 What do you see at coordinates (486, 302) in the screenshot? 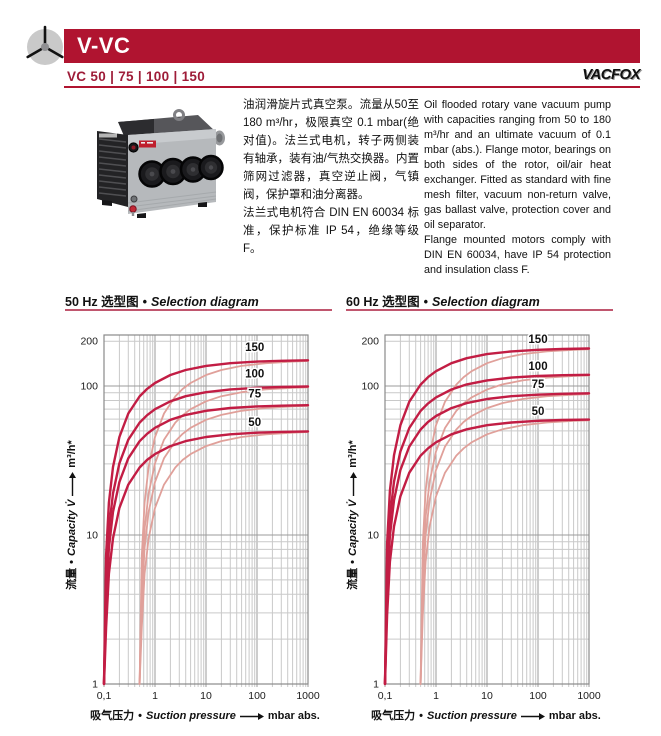
I see `chart-title-60hz-en: Selection diagram` at bounding box center [486, 302].